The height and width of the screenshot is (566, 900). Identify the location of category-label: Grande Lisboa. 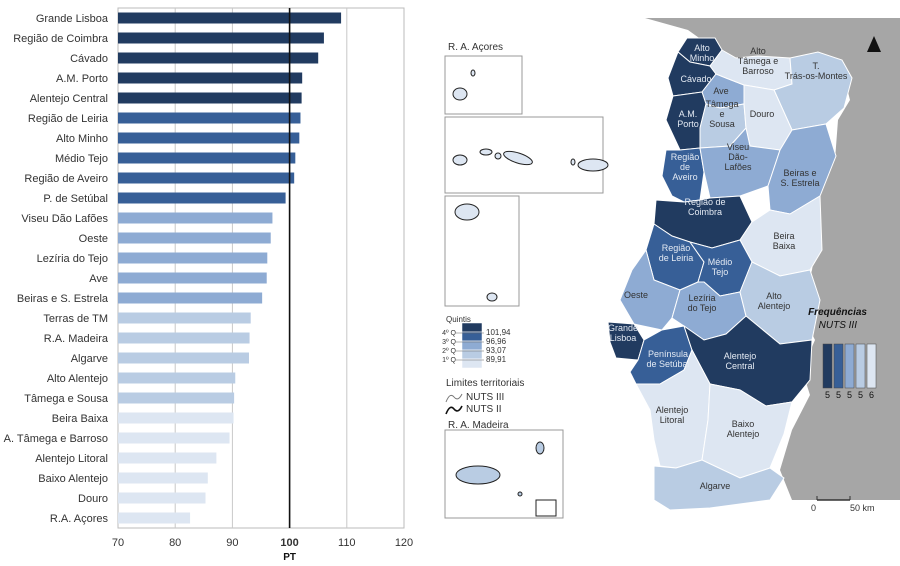
(72, 19).